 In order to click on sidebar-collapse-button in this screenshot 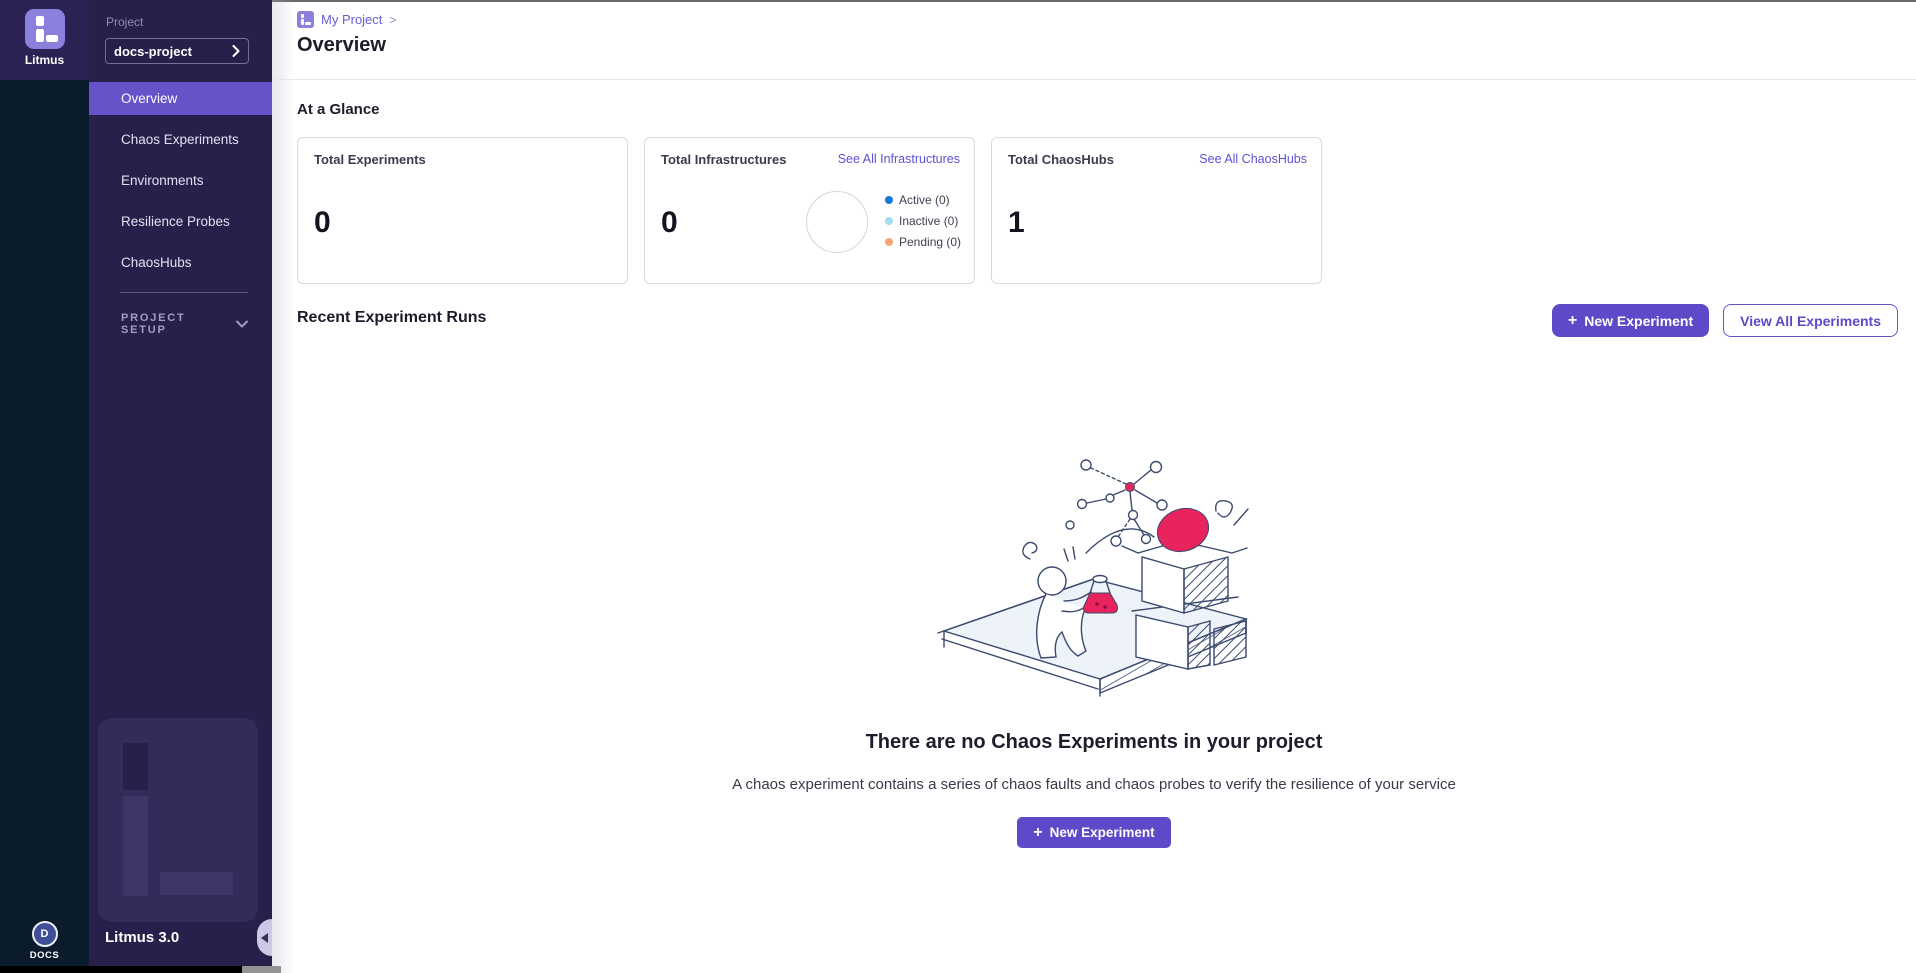, I will do `click(264, 937)`.